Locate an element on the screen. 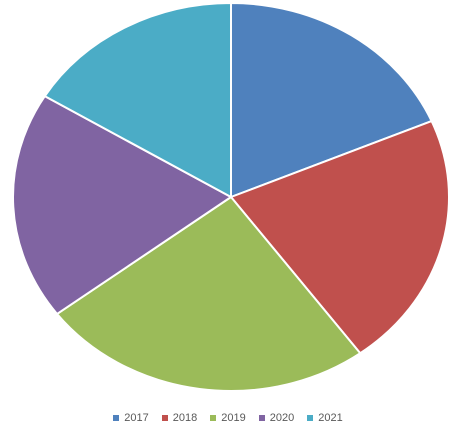 Image resolution: width=456 pixels, height=431 pixels. legend-item-2017: 2017 is located at coordinates (131, 418).